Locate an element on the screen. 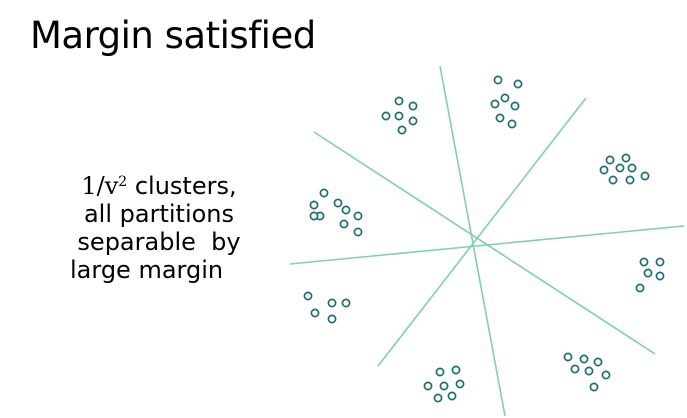  caption-line-1: 1/v2 clusters, is located at coordinates (159, 186).